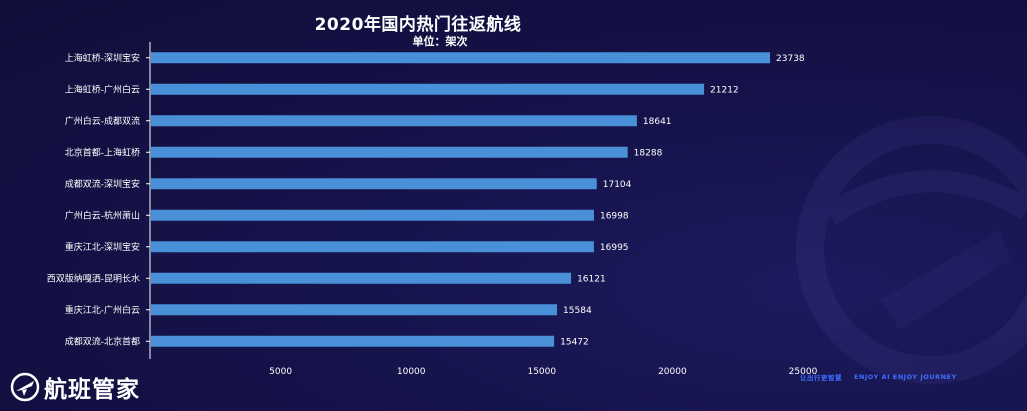 This screenshot has height=411, width=1027. Describe the element at coordinates (821, 378) in the screenshot. I see `slogan-cn: 让出行更智慧` at that location.